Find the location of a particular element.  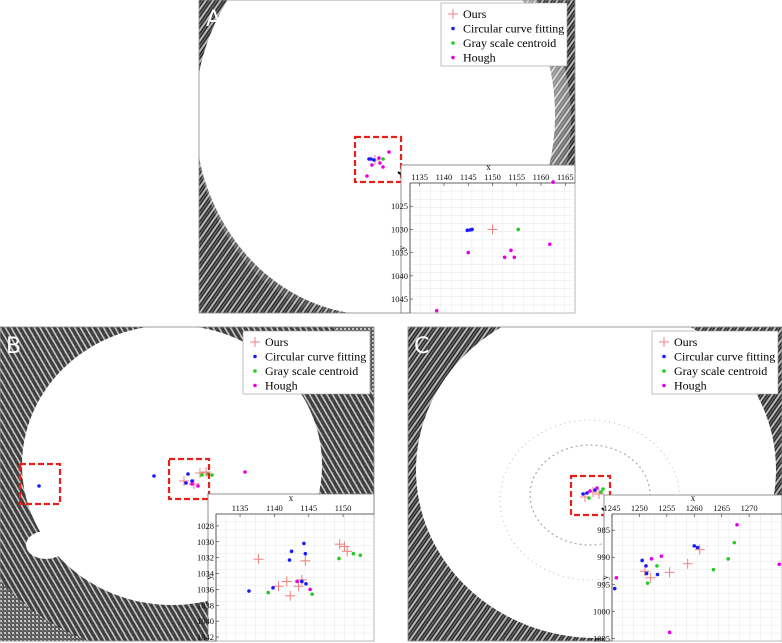

x-tick-label: 1135 is located at coordinates (240, 508).